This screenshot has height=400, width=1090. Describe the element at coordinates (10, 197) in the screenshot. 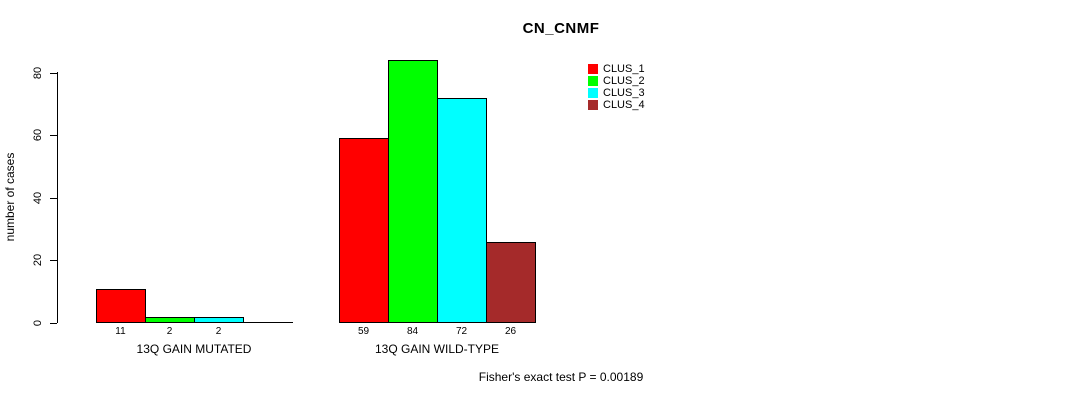

I see `y-axis-title: number of cases` at that location.